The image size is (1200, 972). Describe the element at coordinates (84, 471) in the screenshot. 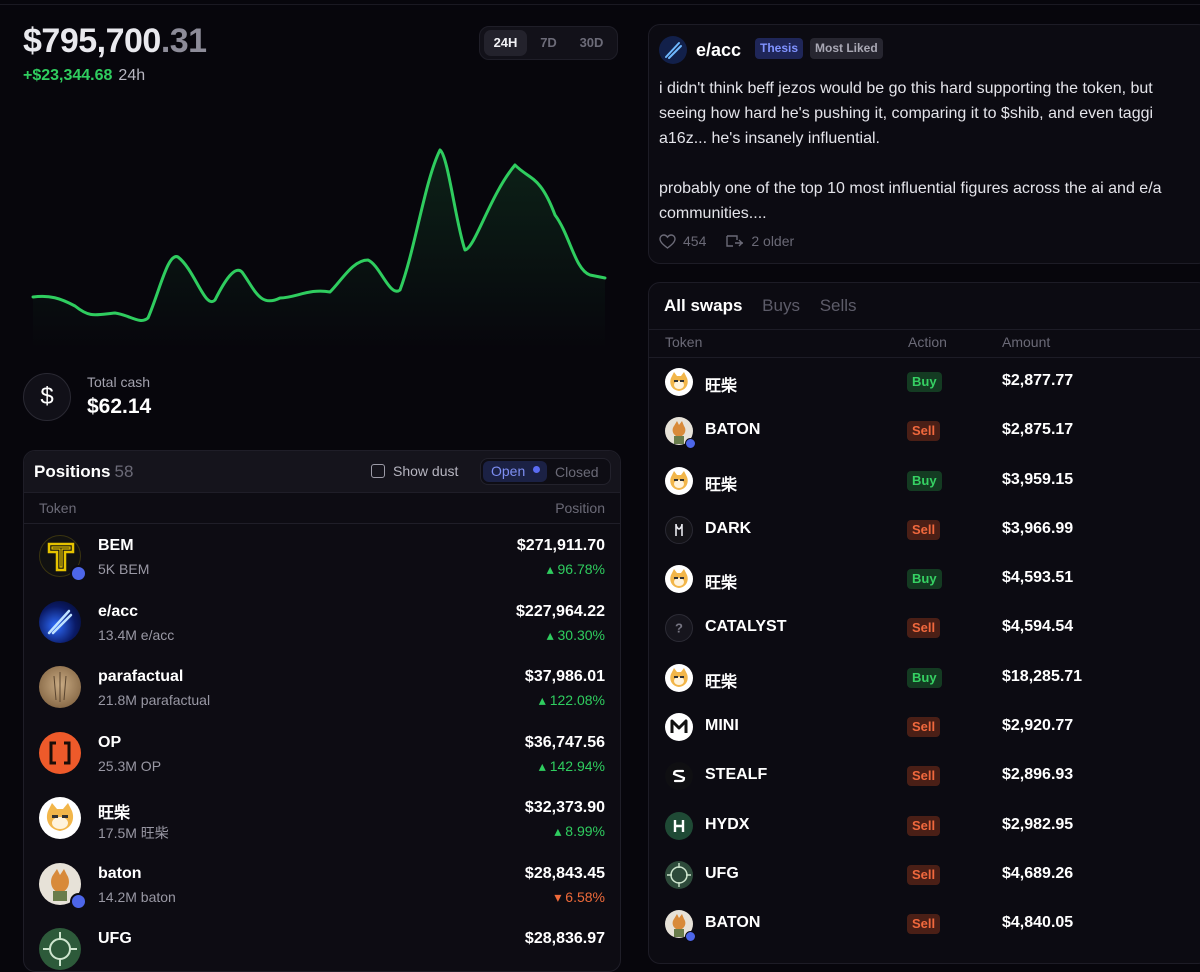

I see `positions-title: Positions 58` at that location.